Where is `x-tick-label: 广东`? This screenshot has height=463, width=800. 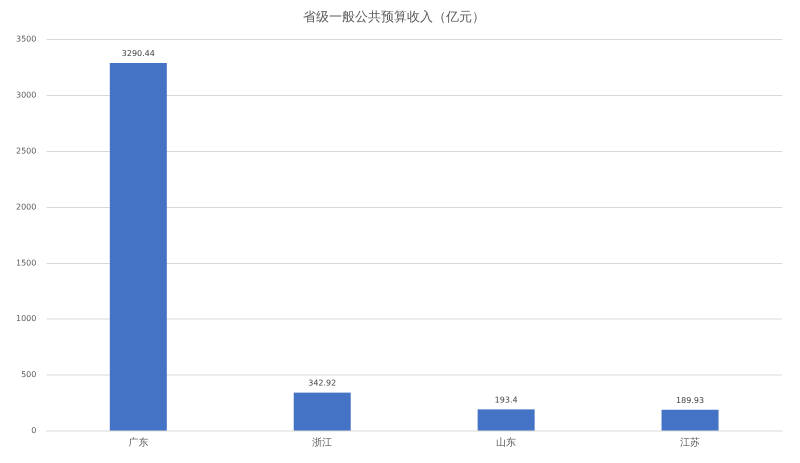 x-tick-label: 广东 is located at coordinates (138, 442).